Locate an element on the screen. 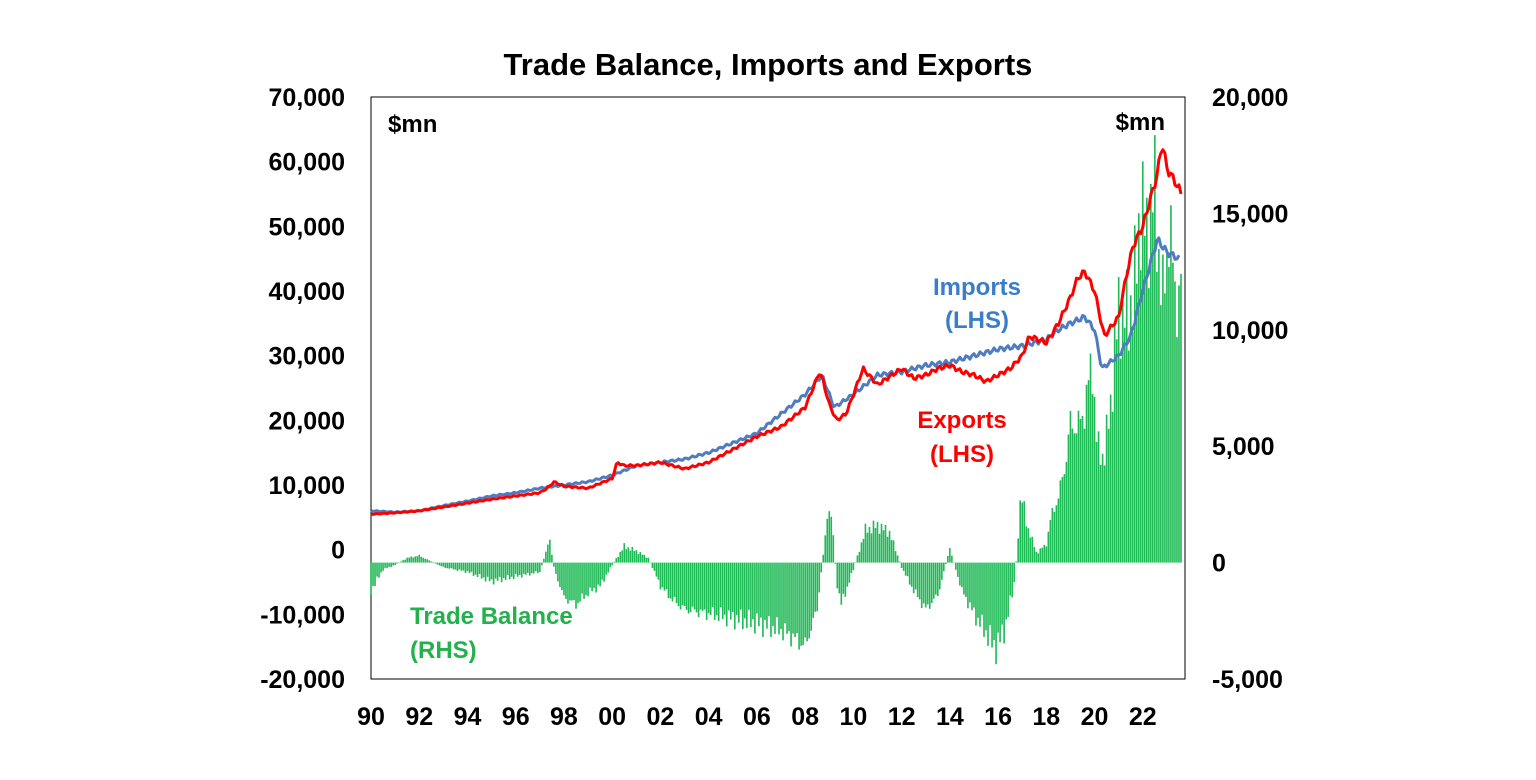 The width and height of the screenshot is (1536, 780). x-tick-label: 16 is located at coordinates (998, 717).